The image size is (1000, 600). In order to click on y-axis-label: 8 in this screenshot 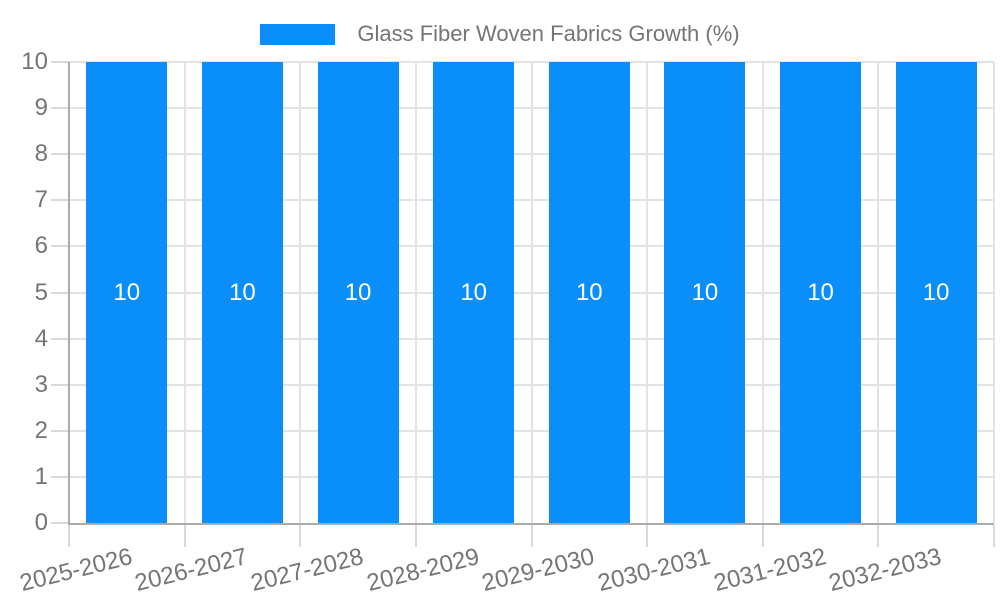, I will do `click(41, 154)`.